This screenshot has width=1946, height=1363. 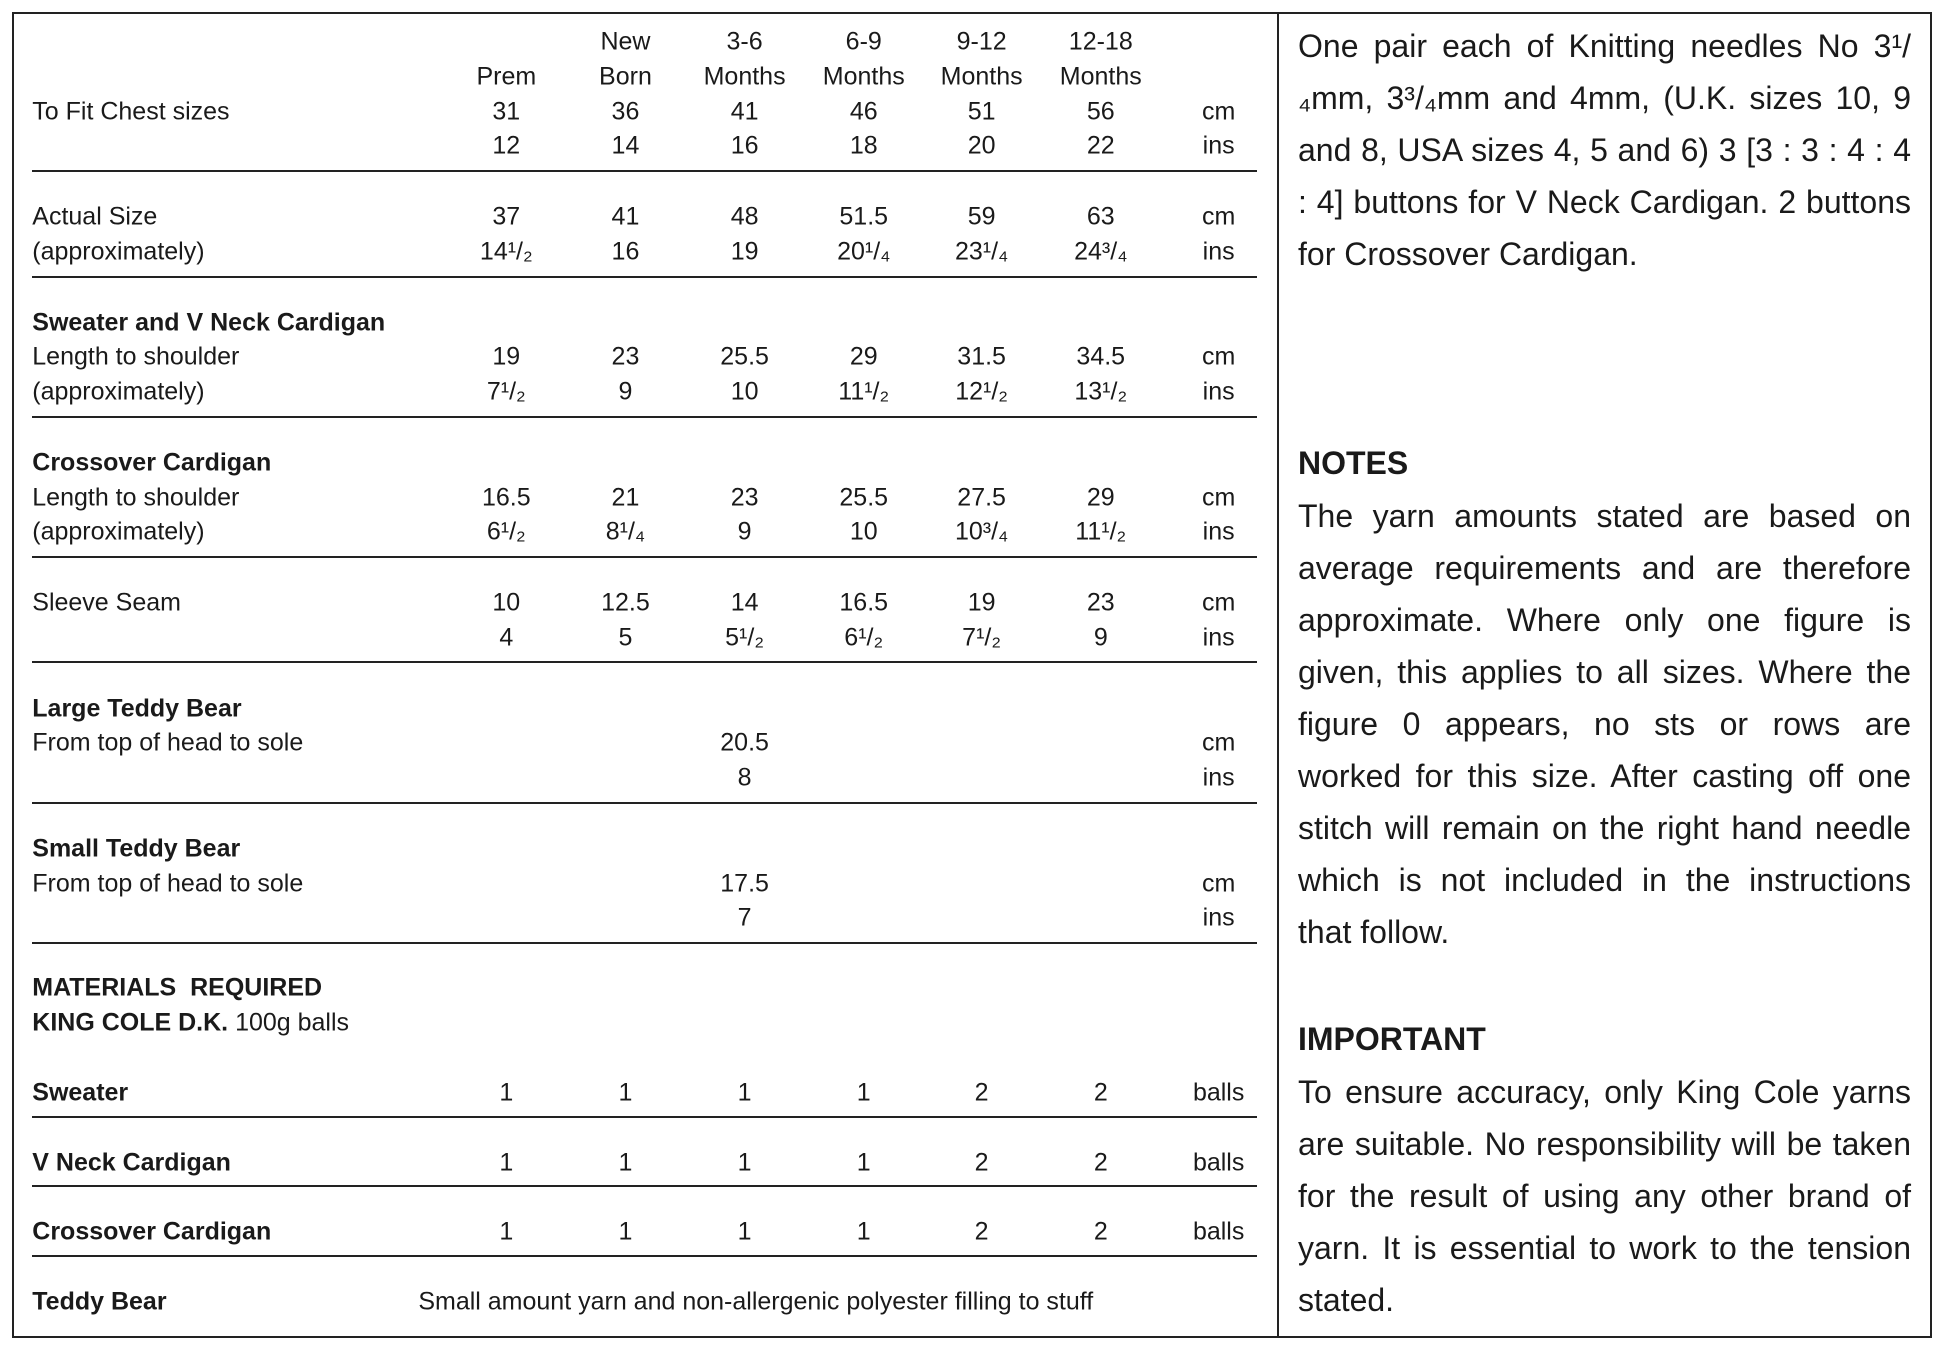 I want to click on value: 18, so click(x=863, y=145).